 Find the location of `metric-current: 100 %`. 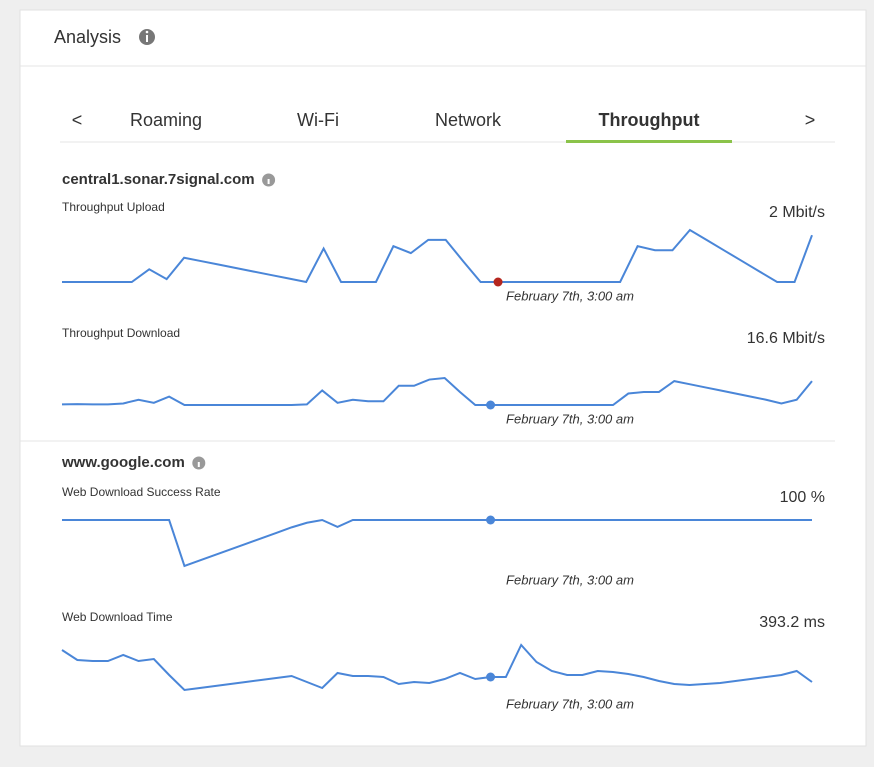

metric-current: 100 % is located at coordinates (802, 497).